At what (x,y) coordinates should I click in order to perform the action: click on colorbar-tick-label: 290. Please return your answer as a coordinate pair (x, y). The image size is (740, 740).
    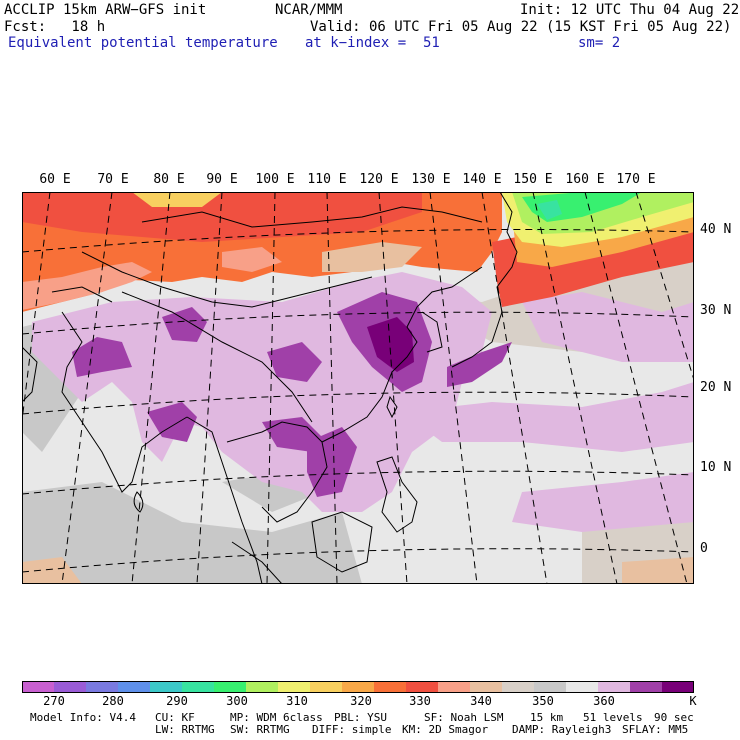
    Looking at the image, I should click on (177, 701).